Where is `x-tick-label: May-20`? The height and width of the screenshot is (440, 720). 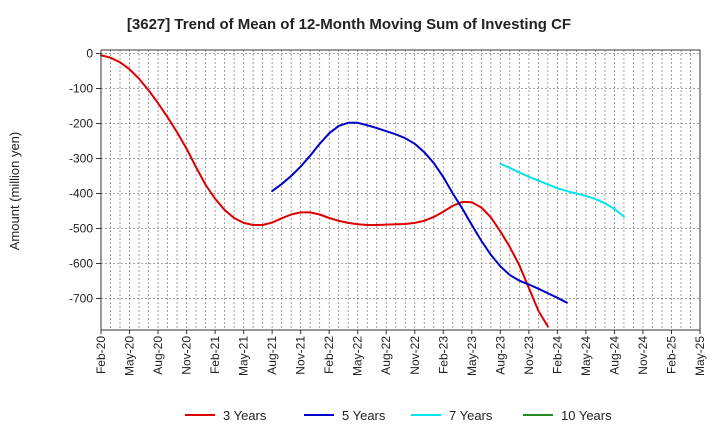 x-tick-label: May-20 is located at coordinates (130, 356).